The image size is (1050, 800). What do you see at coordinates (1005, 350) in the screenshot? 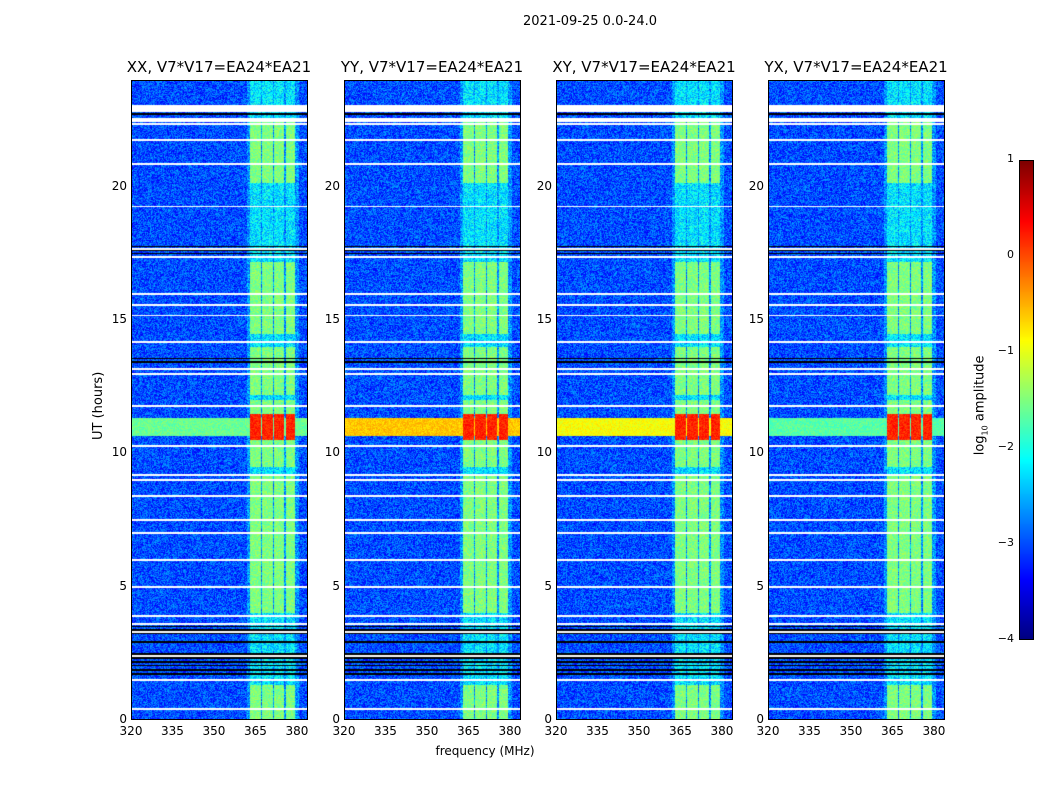
I see `colorbar-tick-label: −1` at bounding box center [1005, 350].